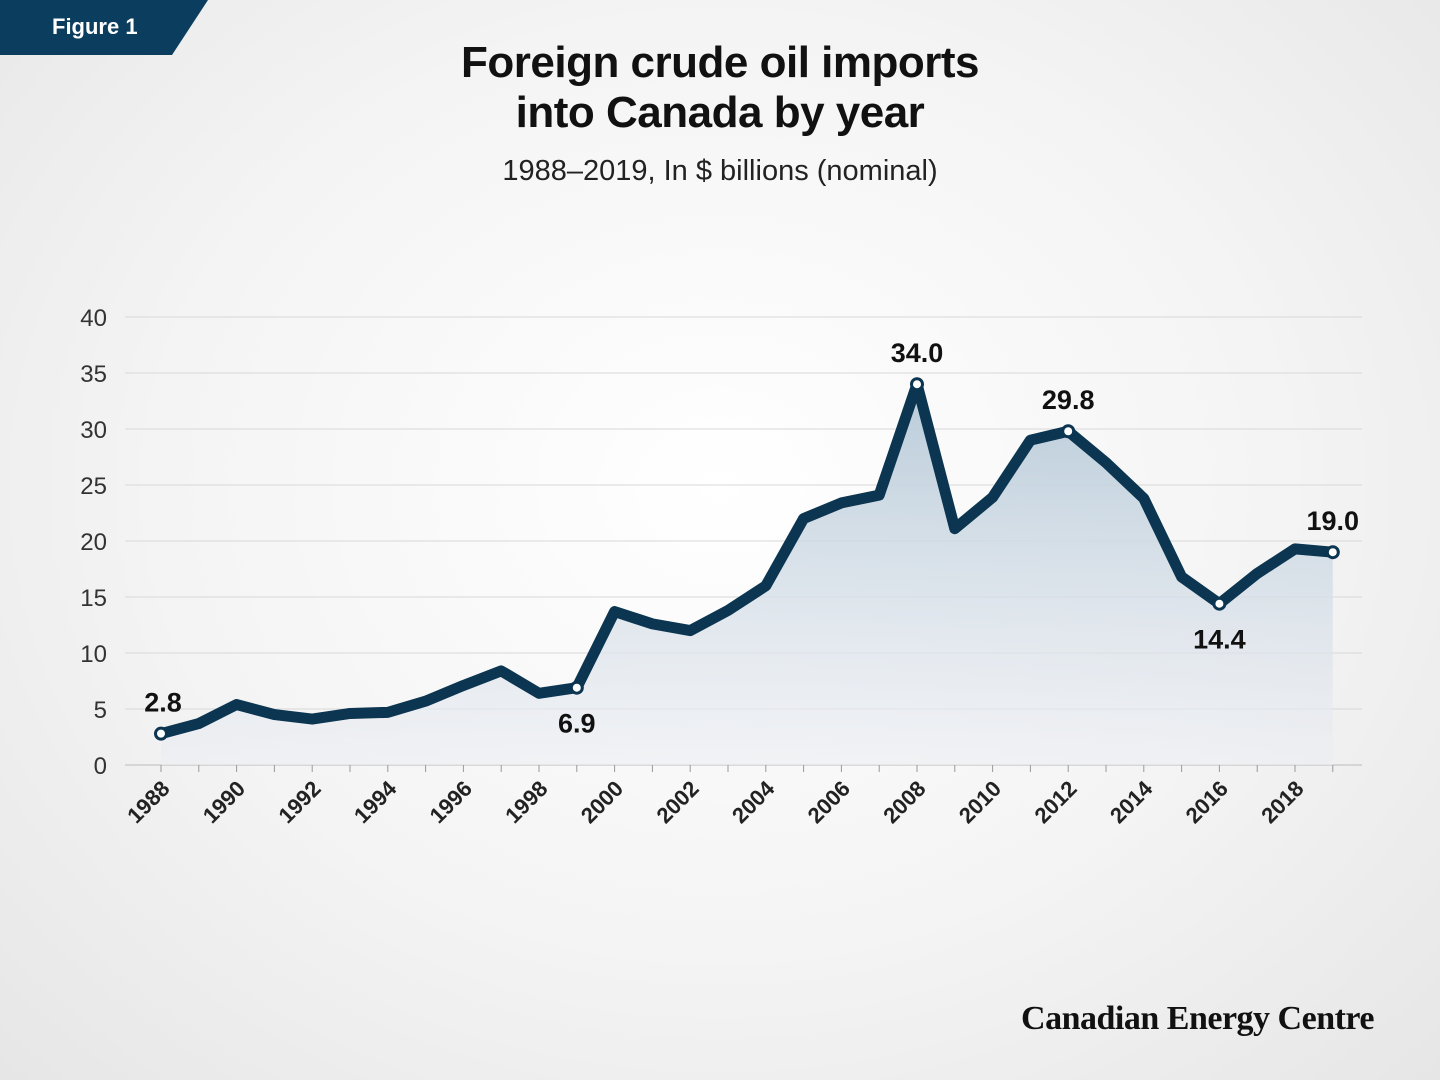 The image size is (1440, 1080). What do you see at coordinates (1055, 802) in the screenshot?
I see `x-tick-label: 2012` at bounding box center [1055, 802].